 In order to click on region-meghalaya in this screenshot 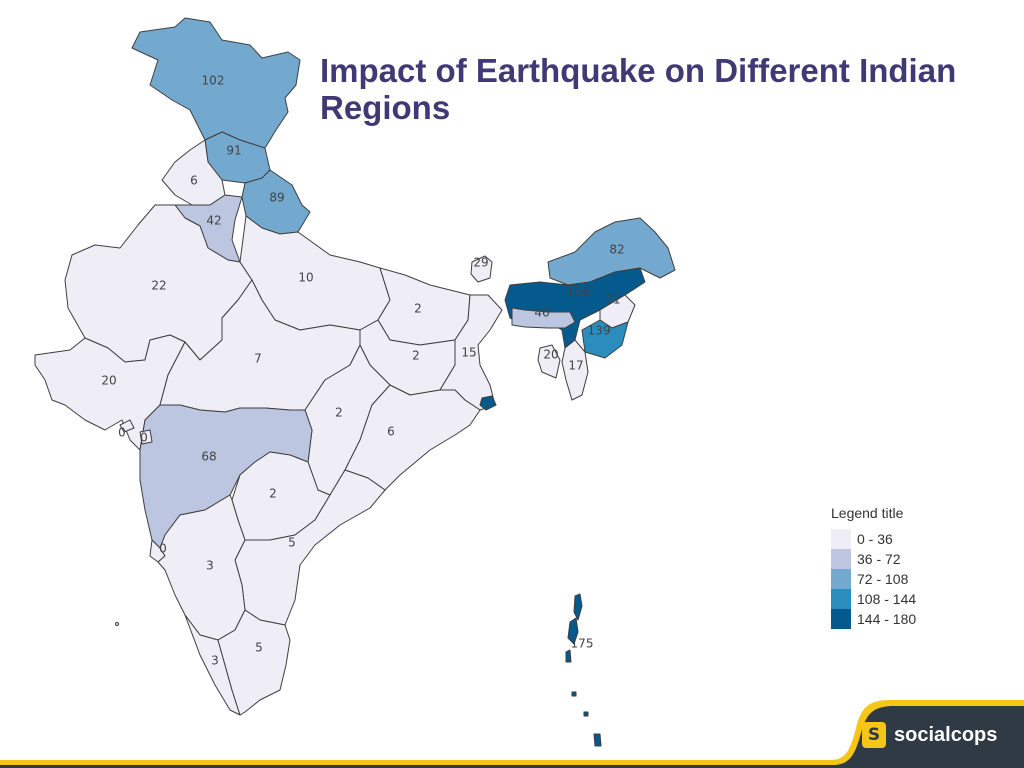, I will do `click(543, 318)`.